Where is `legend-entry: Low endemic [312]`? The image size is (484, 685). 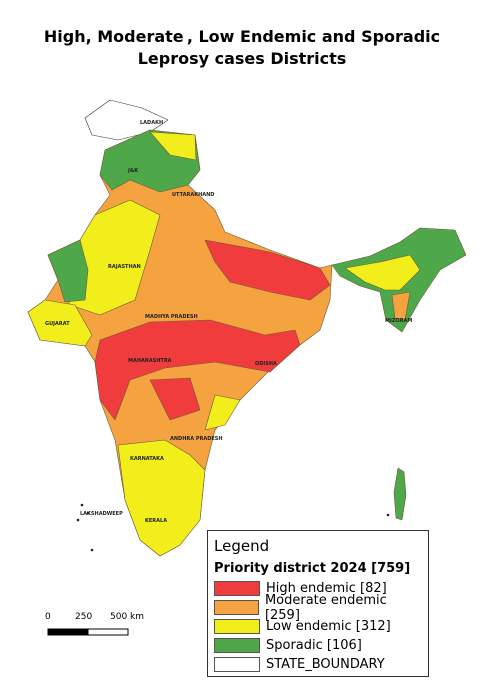
legend-entry: Low endemic [312] is located at coordinates (318, 626).